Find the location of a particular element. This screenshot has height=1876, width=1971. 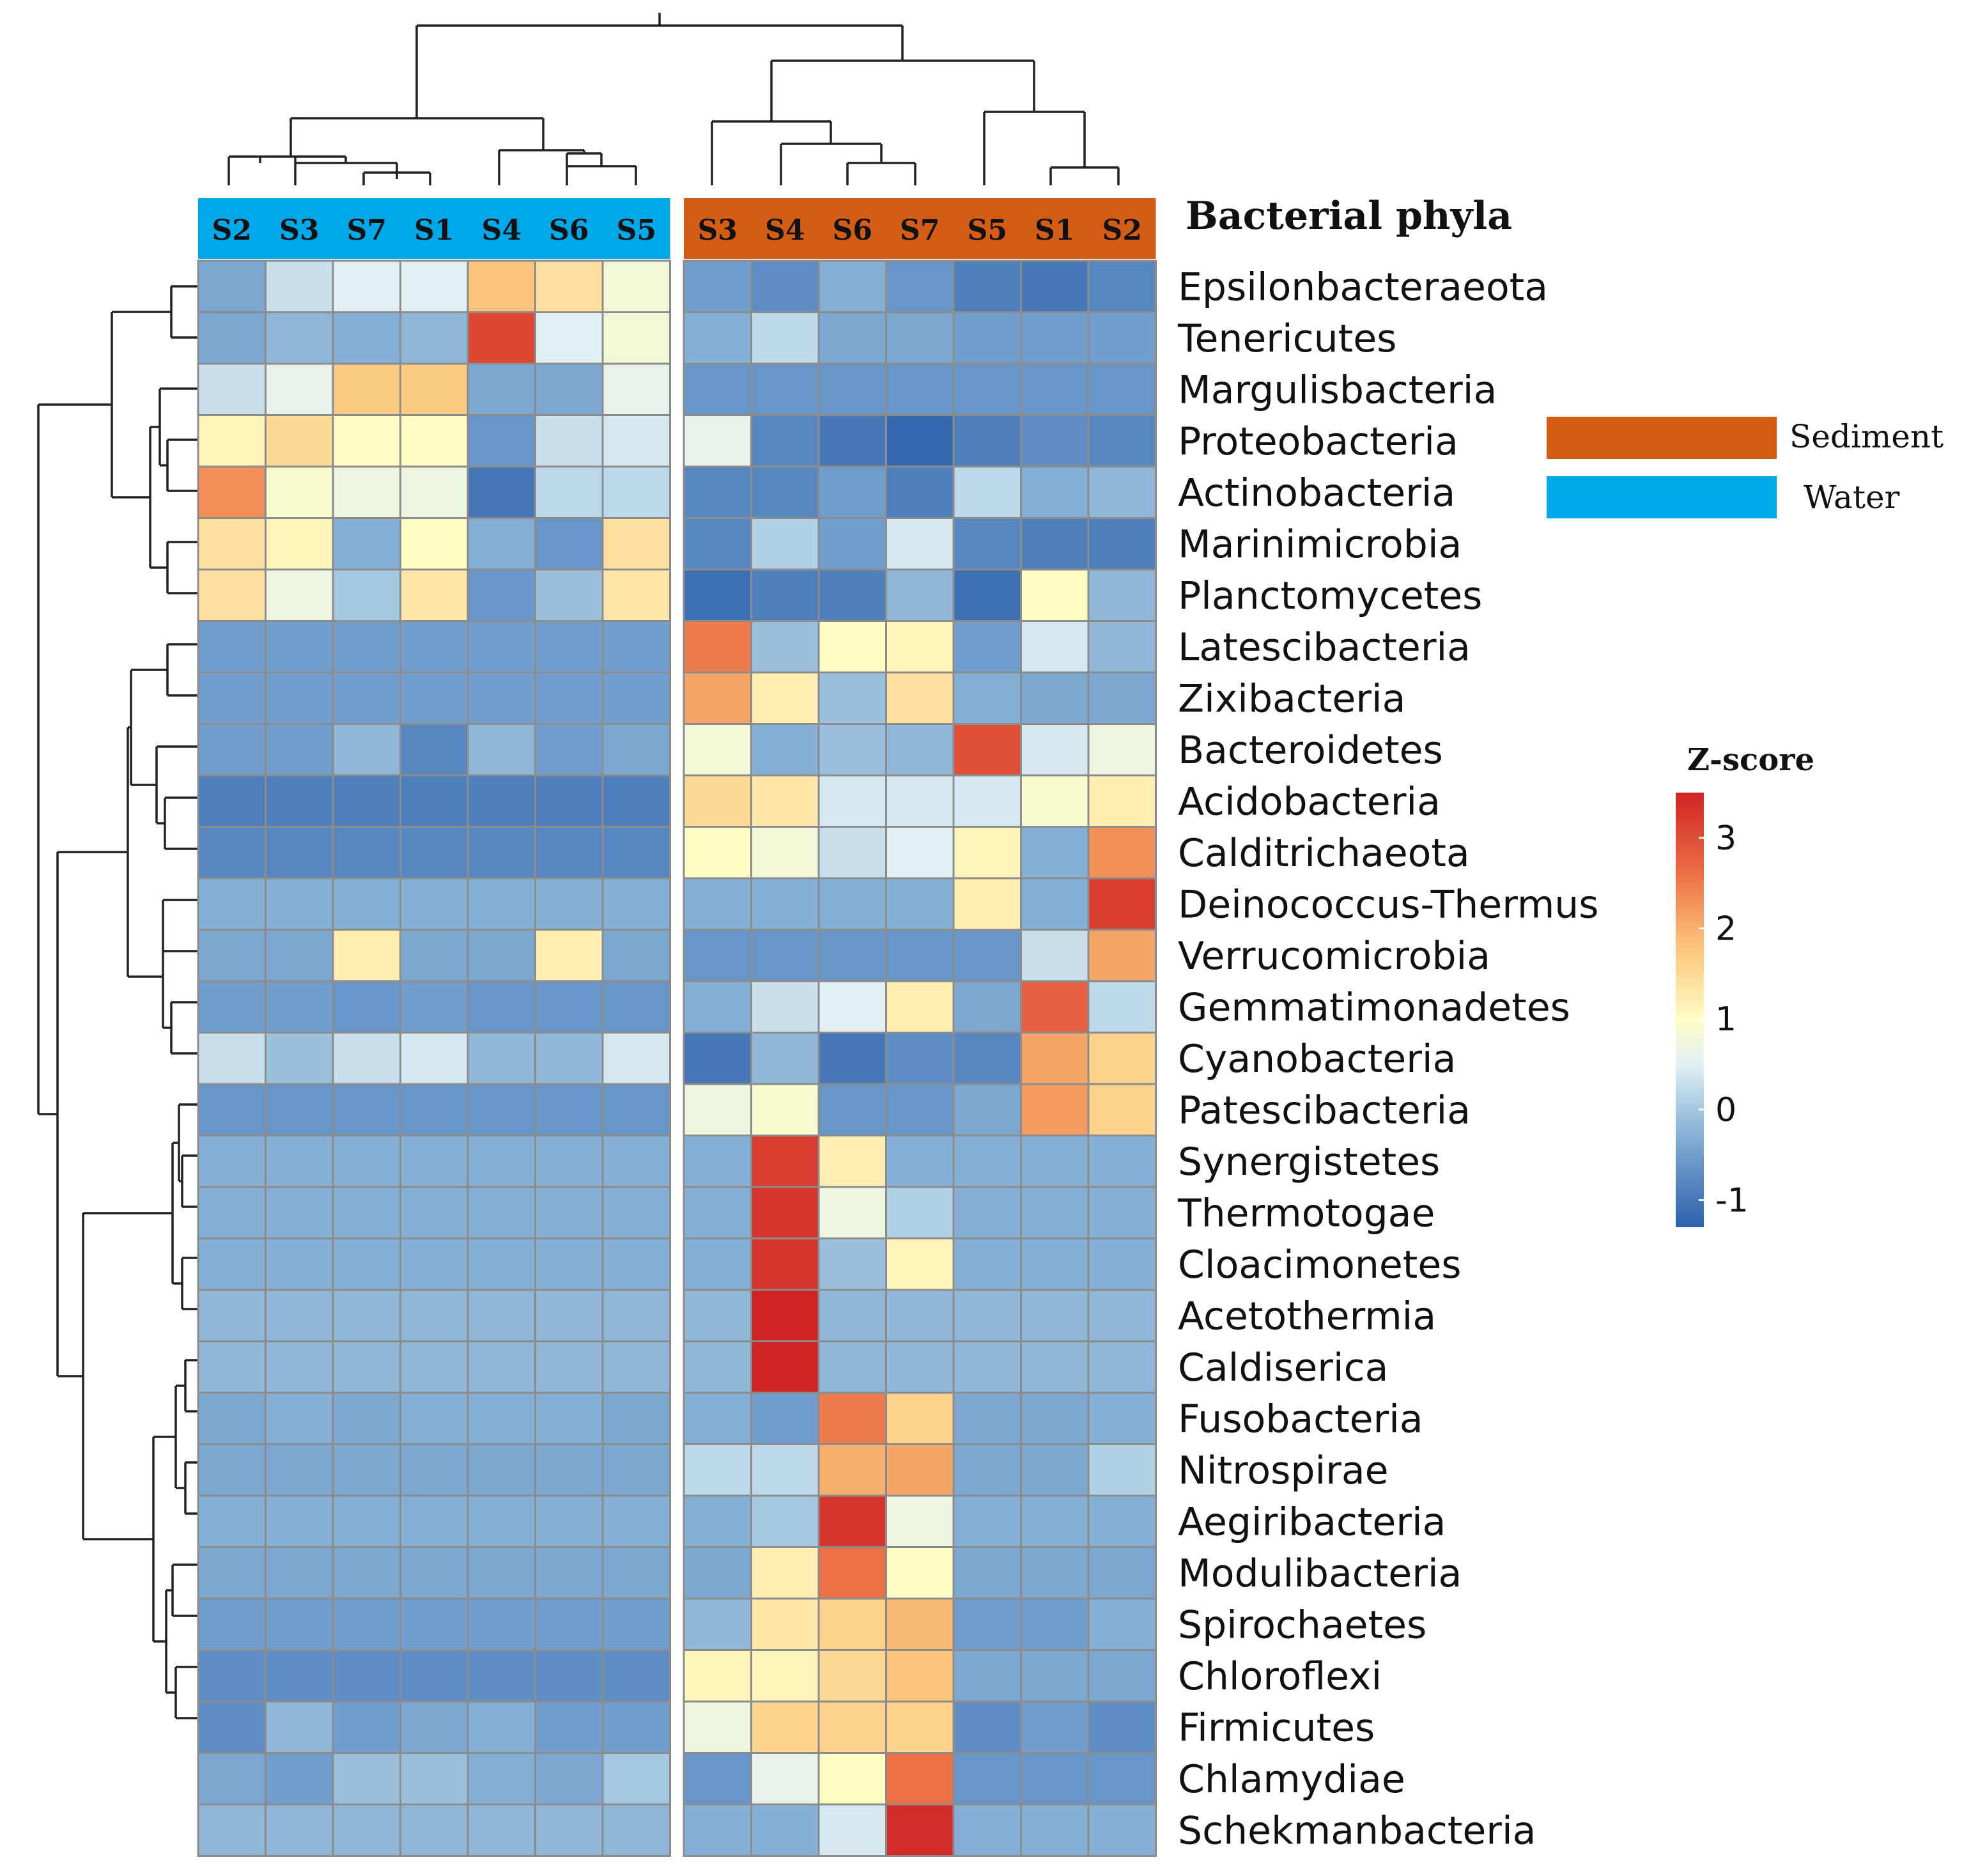

group-header-sediment is located at coordinates (920, 228).